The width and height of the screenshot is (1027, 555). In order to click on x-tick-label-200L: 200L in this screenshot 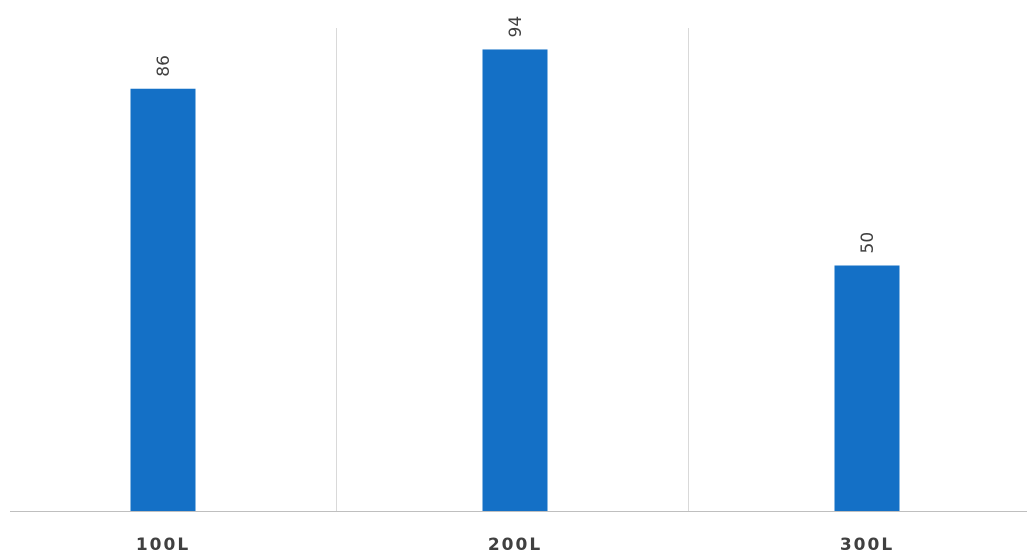, I will do `click(515, 545)`.